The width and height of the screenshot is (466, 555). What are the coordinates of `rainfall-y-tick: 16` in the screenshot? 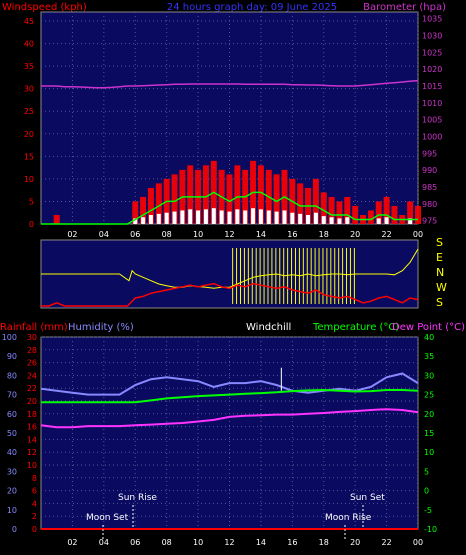 It's located at (32, 427).